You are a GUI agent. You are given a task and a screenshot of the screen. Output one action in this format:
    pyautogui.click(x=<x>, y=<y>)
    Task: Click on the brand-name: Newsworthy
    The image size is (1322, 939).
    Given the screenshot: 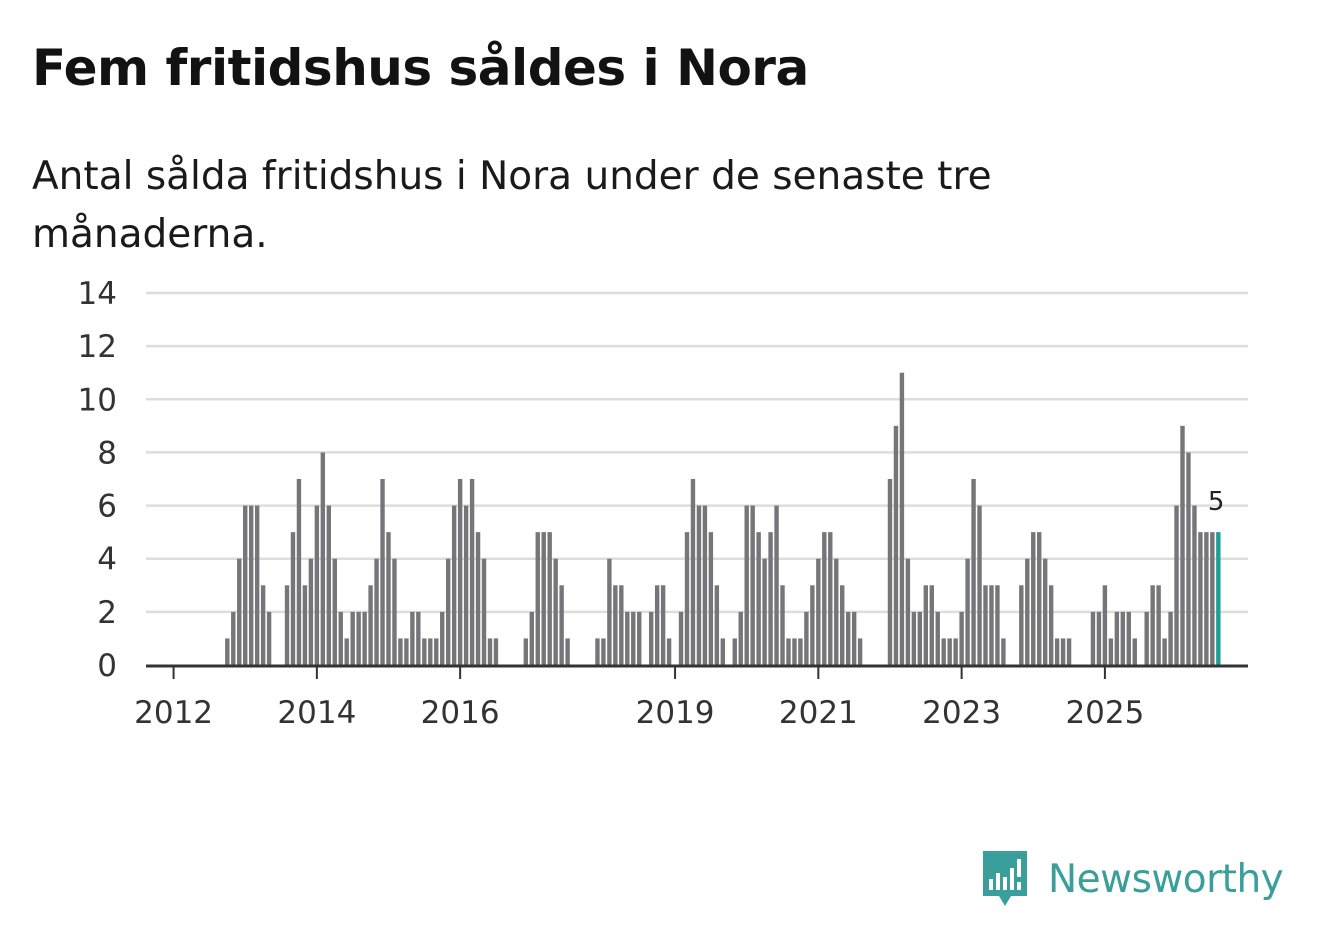 What is the action you would take?
    pyautogui.click(x=1166, y=879)
    